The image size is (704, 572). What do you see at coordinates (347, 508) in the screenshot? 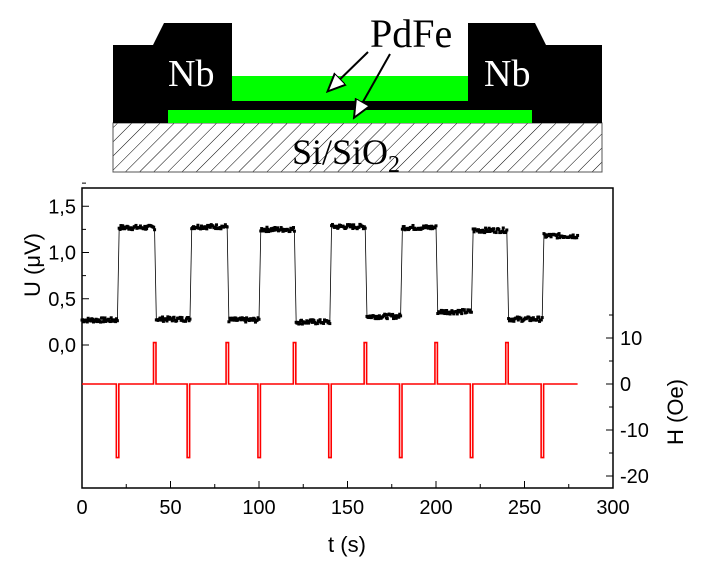
I see `x-tick-label: 150` at bounding box center [347, 508].